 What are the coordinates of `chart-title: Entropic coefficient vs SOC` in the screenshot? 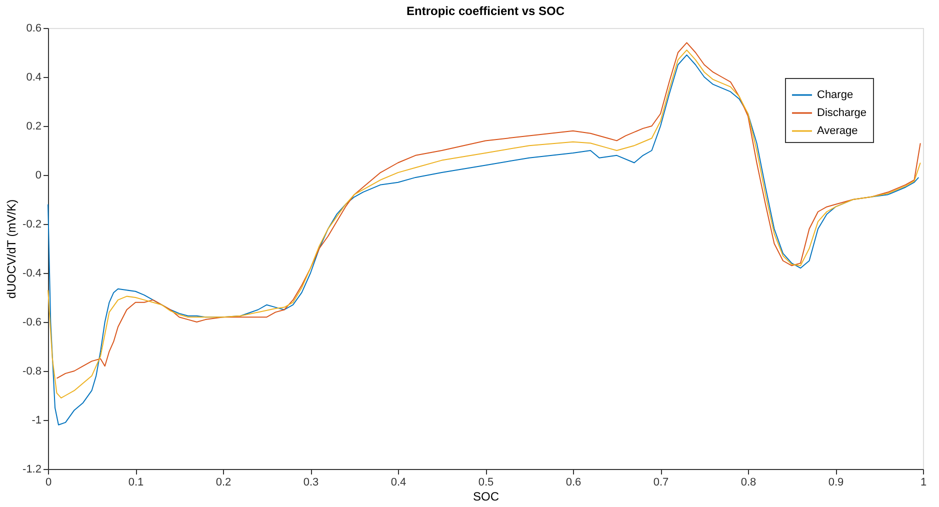 It's located at (485, 11).